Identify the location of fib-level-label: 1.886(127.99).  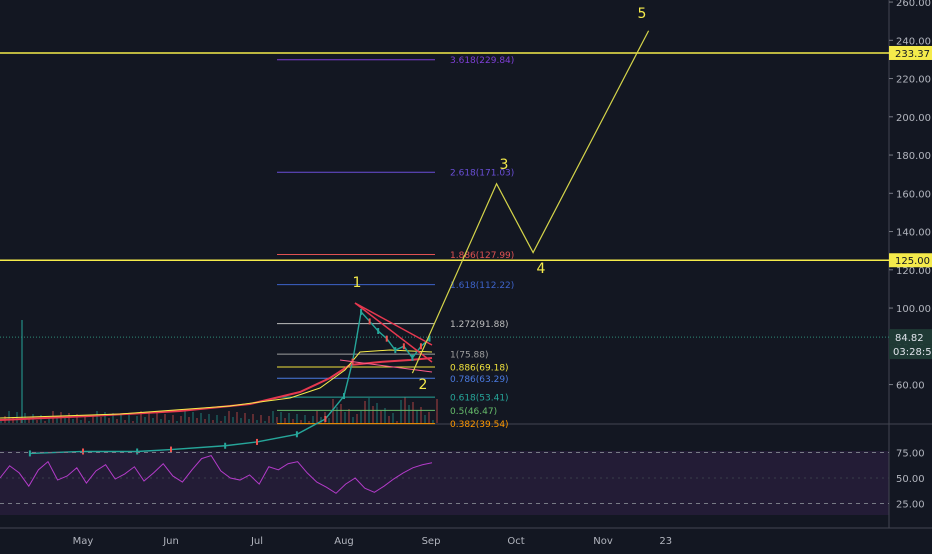
(482, 256).